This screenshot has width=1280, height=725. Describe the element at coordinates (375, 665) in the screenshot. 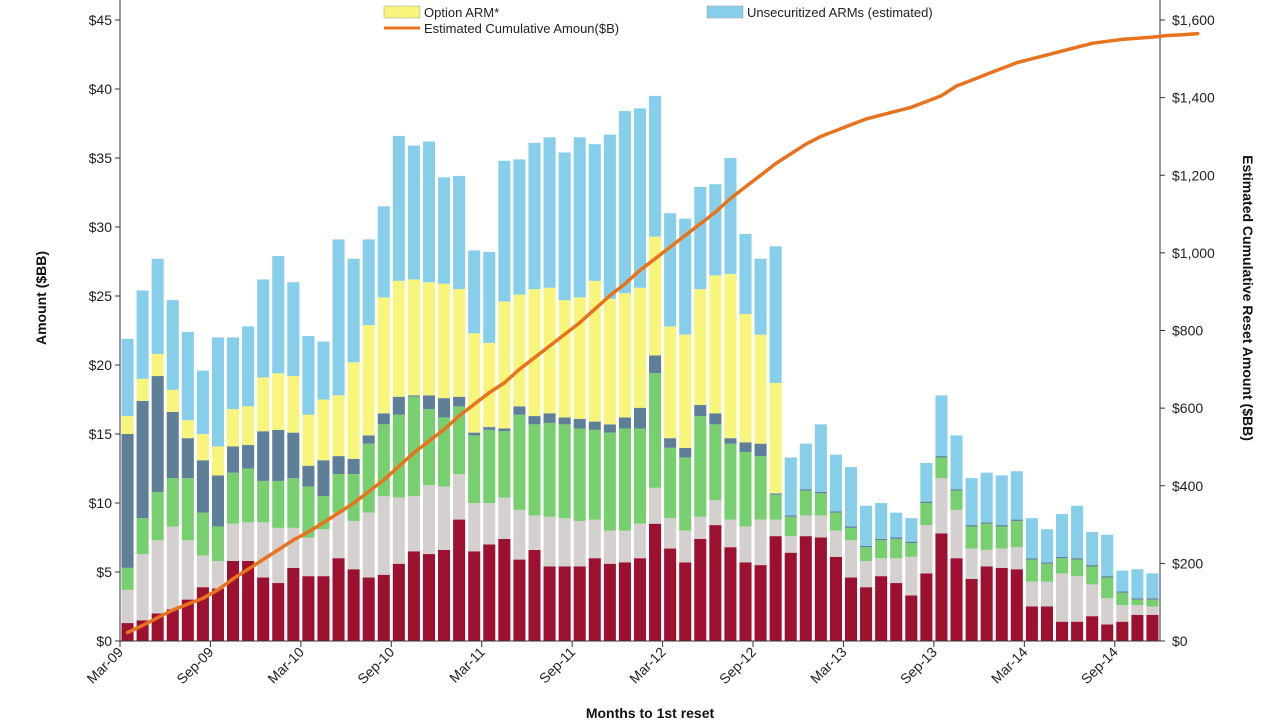

I see `x-tick-label: Sep-10` at that location.